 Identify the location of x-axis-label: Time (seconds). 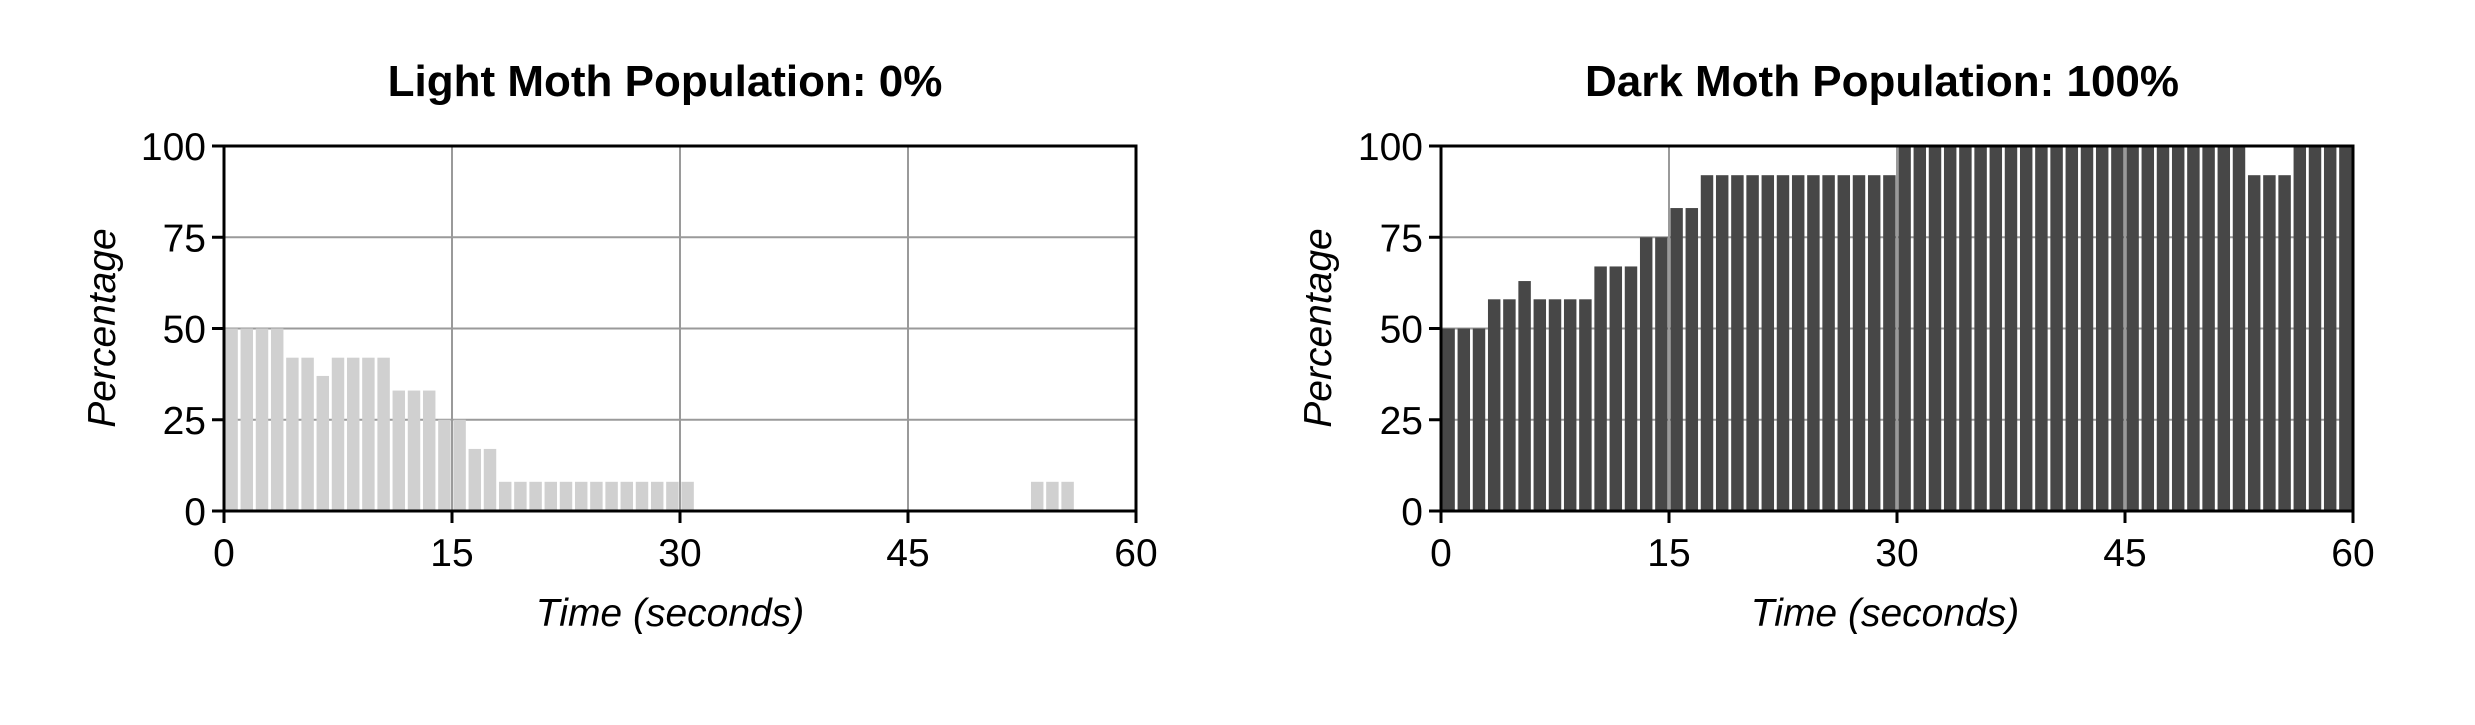
(1885, 613).